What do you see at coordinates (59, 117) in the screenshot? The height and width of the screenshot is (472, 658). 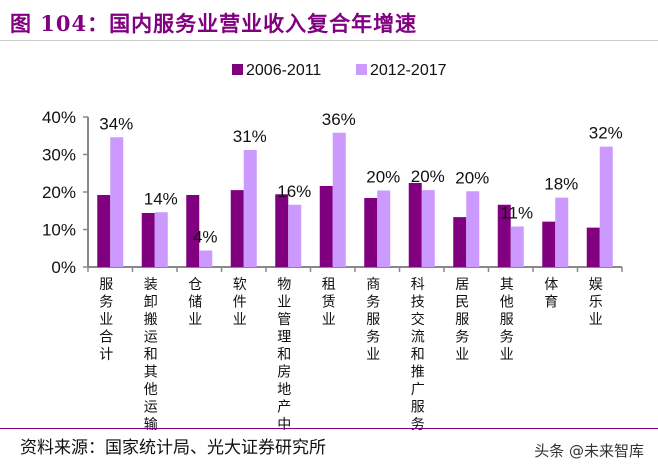 I see `y-tick-label: 40%` at bounding box center [59, 117].